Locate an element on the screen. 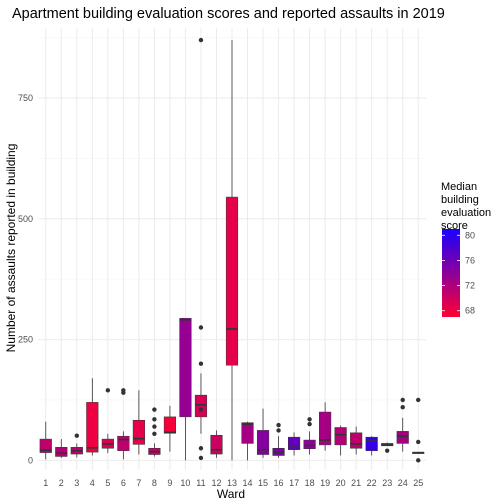 The height and width of the screenshot is (504, 504). x-tick-label: 24 is located at coordinates (403, 483).